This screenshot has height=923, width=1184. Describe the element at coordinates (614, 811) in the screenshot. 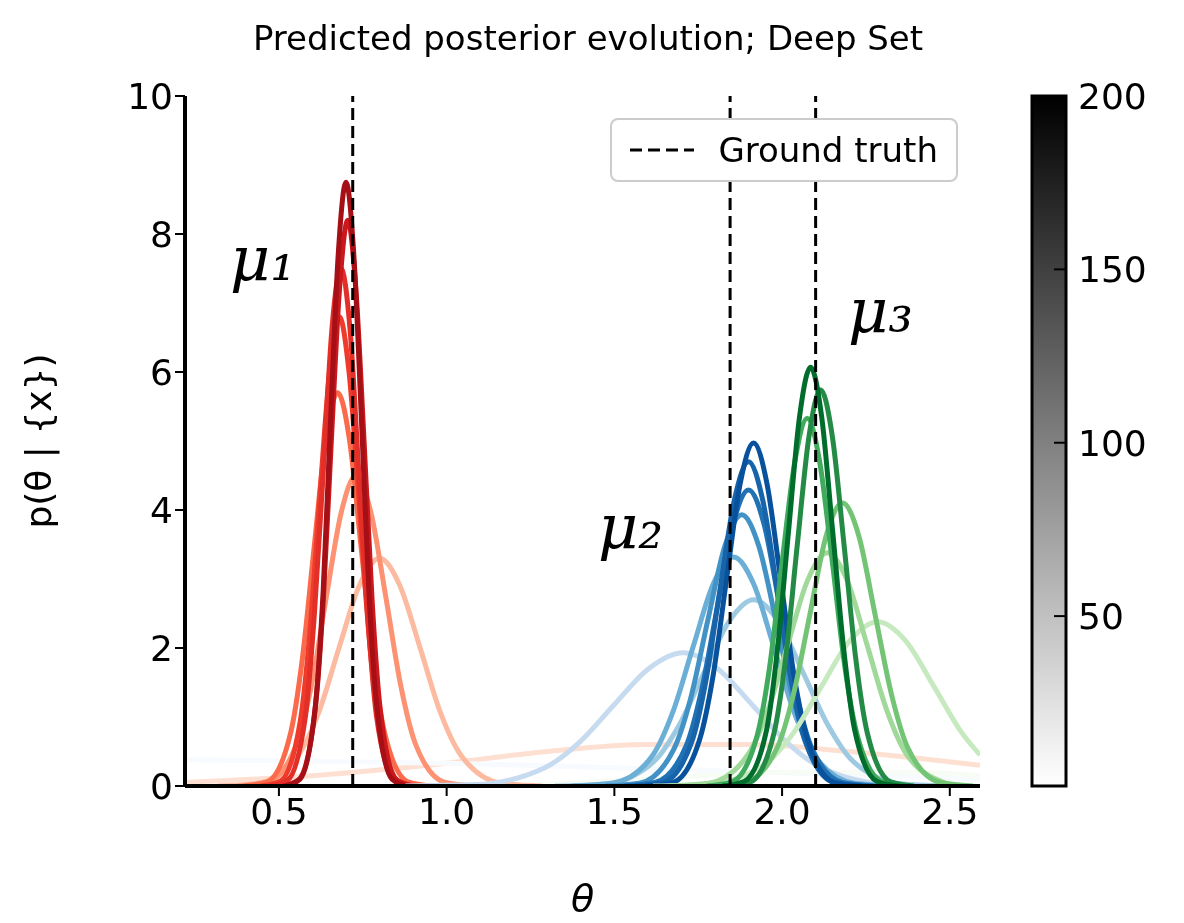

I see `x-tick-label: 1.5` at that location.